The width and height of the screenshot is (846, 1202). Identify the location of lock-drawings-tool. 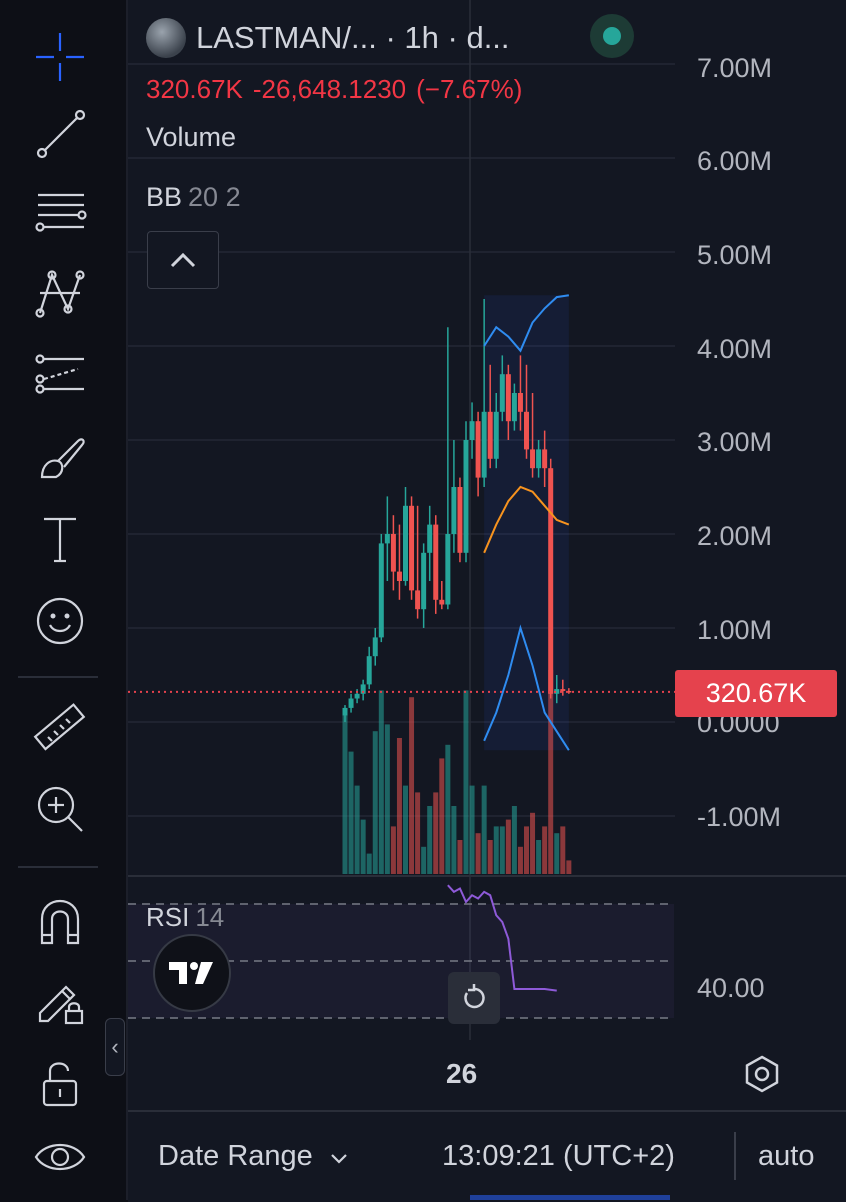
(60, 999).